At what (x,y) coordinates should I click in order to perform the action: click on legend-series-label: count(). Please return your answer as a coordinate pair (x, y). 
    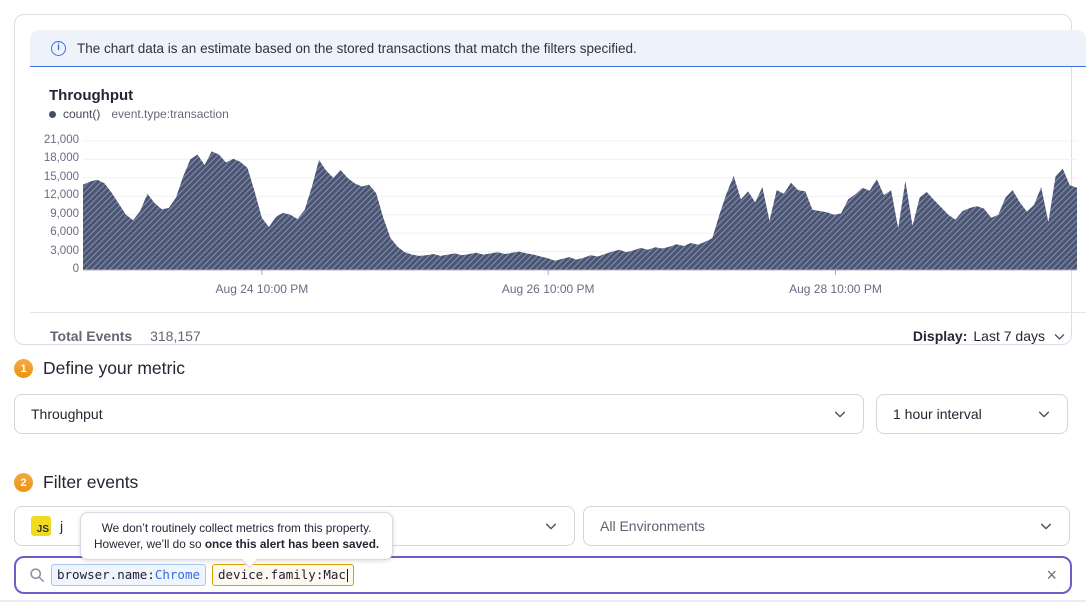
    Looking at the image, I should click on (82, 114).